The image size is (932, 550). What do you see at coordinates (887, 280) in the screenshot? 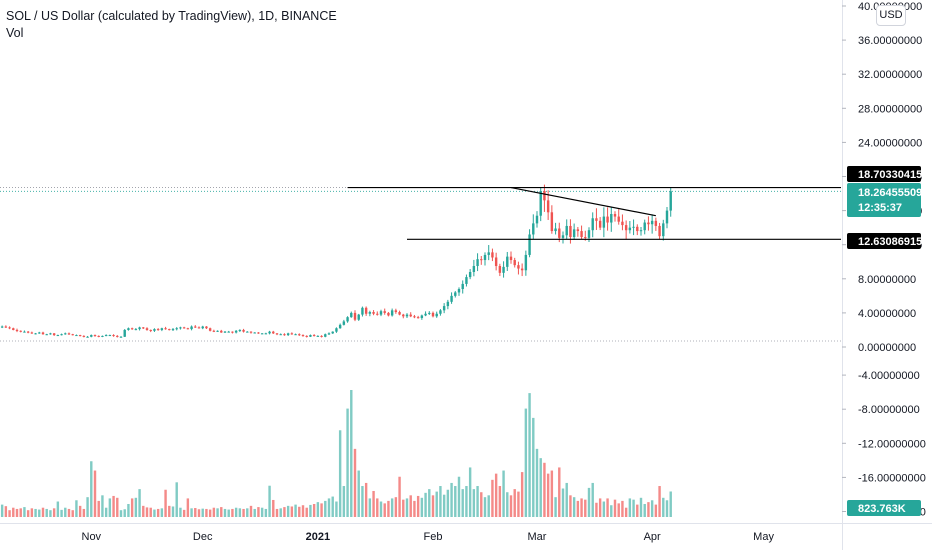
I see `price-tick-label: 8.00000000` at bounding box center [887, 280].